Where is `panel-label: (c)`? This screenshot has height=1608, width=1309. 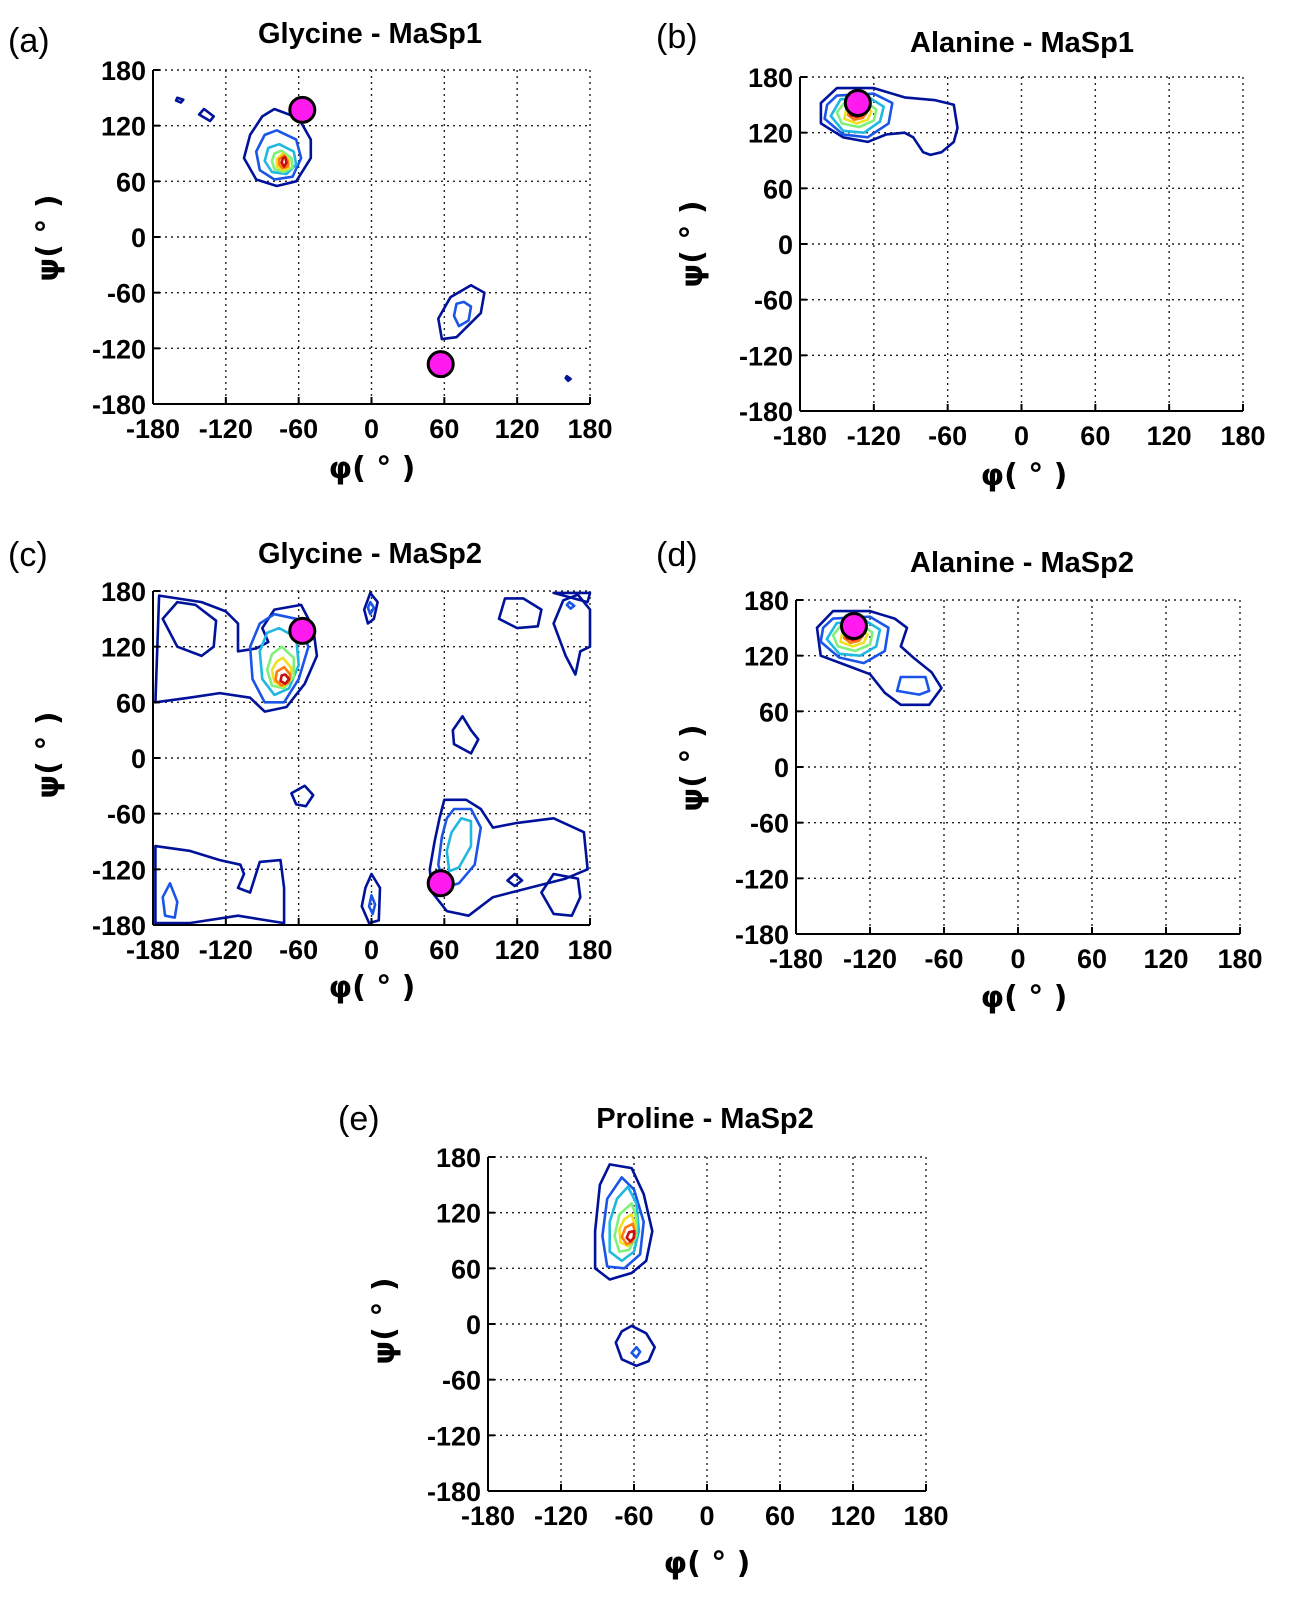
panel-label: (c) is located at coordinates (28, 555).